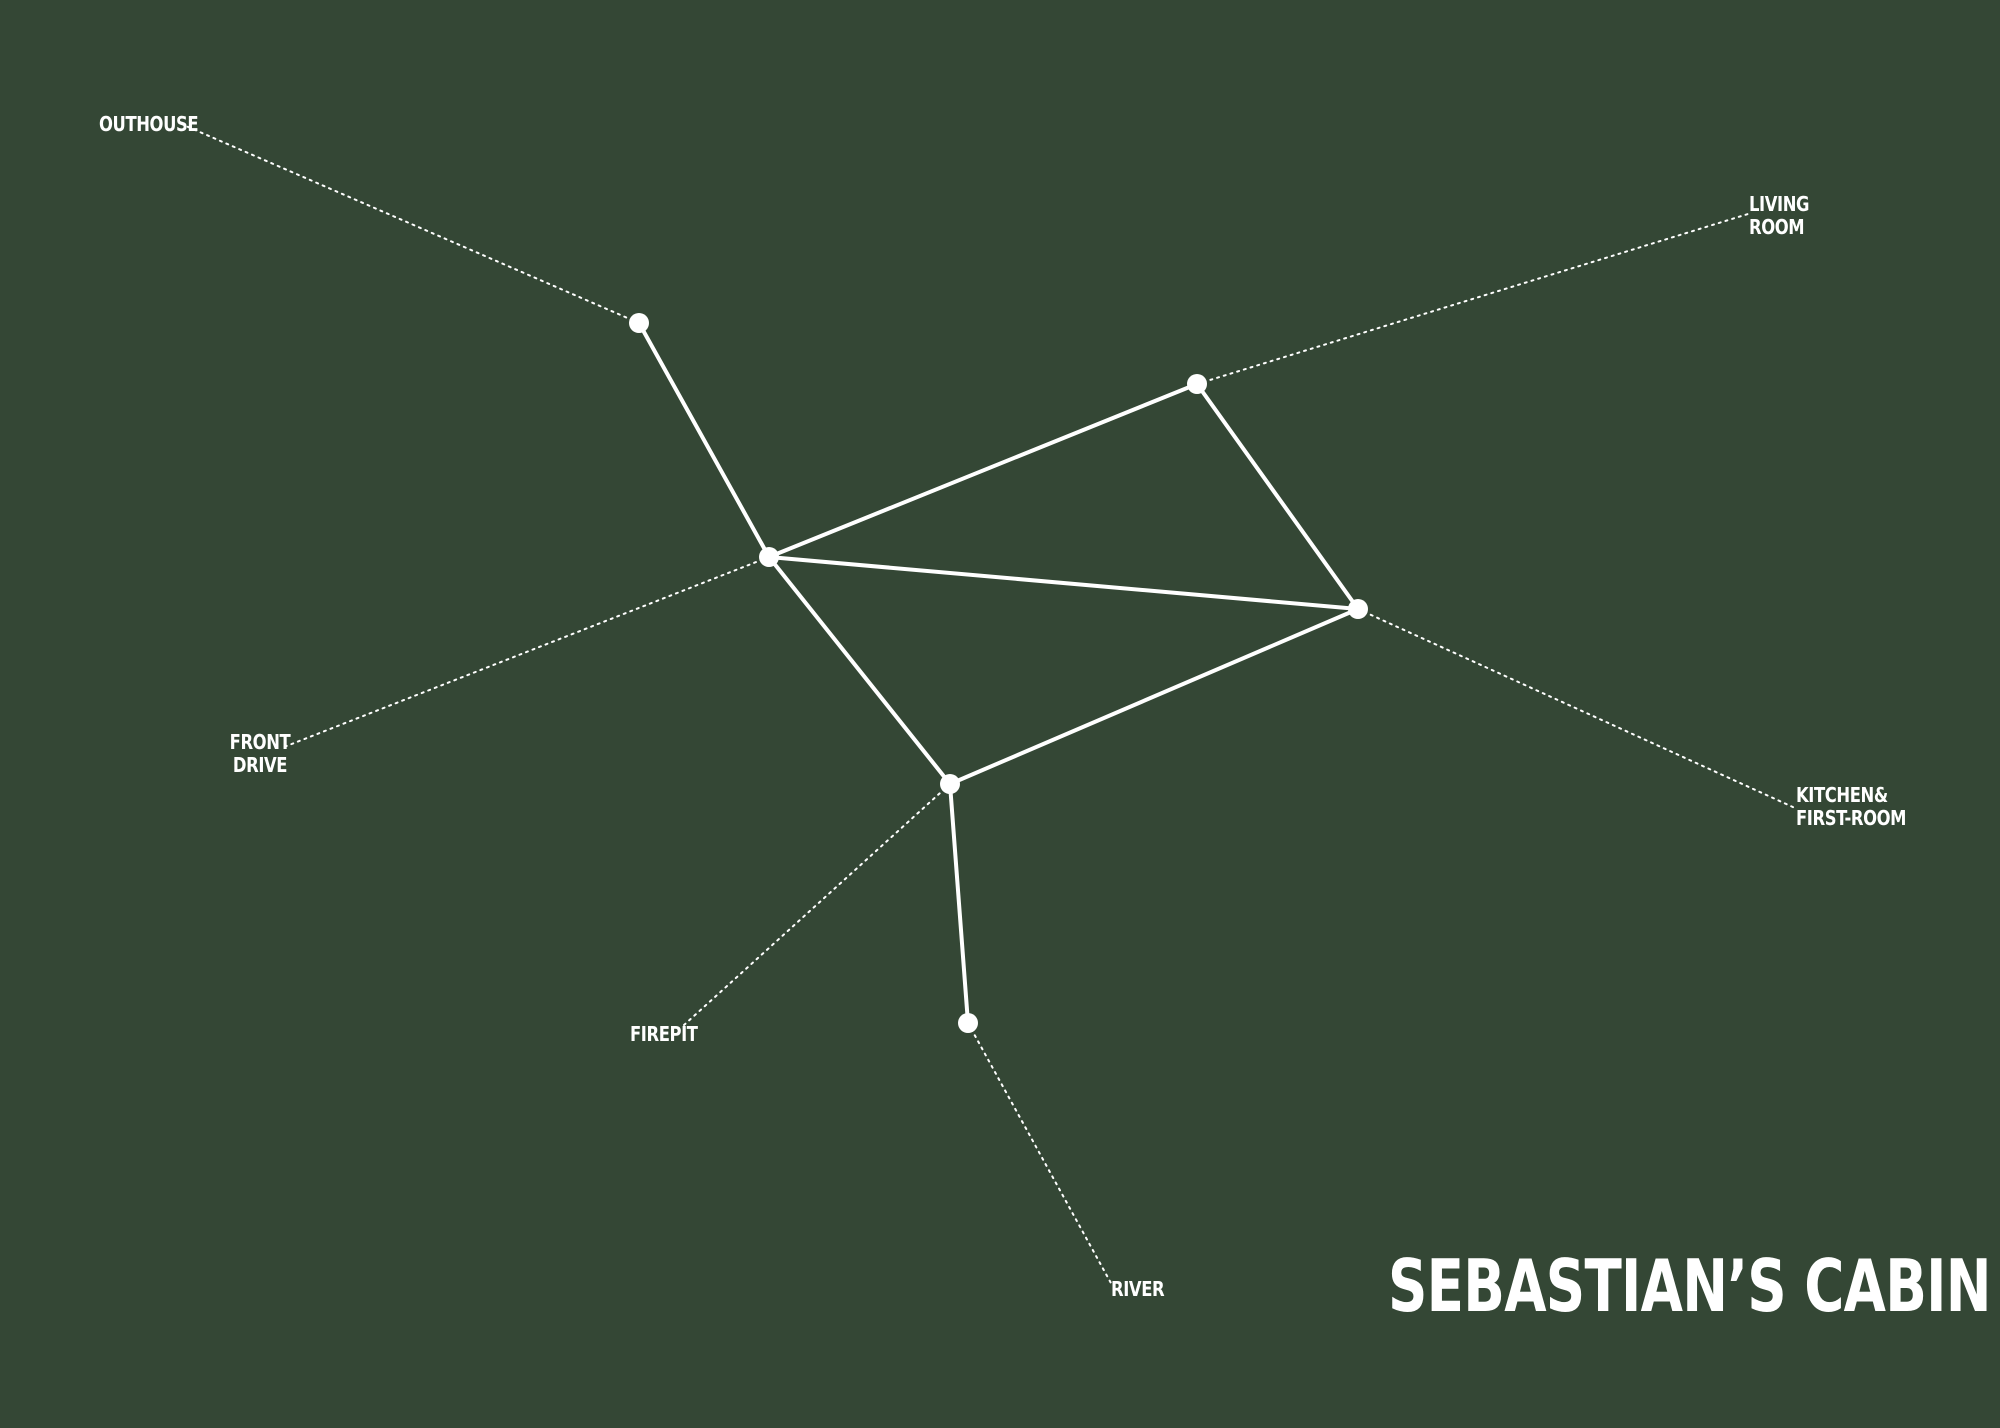 The image size is (2000, 1428). I want to click on label-firepit-line1: FIREPIT, so click(664, 1034).